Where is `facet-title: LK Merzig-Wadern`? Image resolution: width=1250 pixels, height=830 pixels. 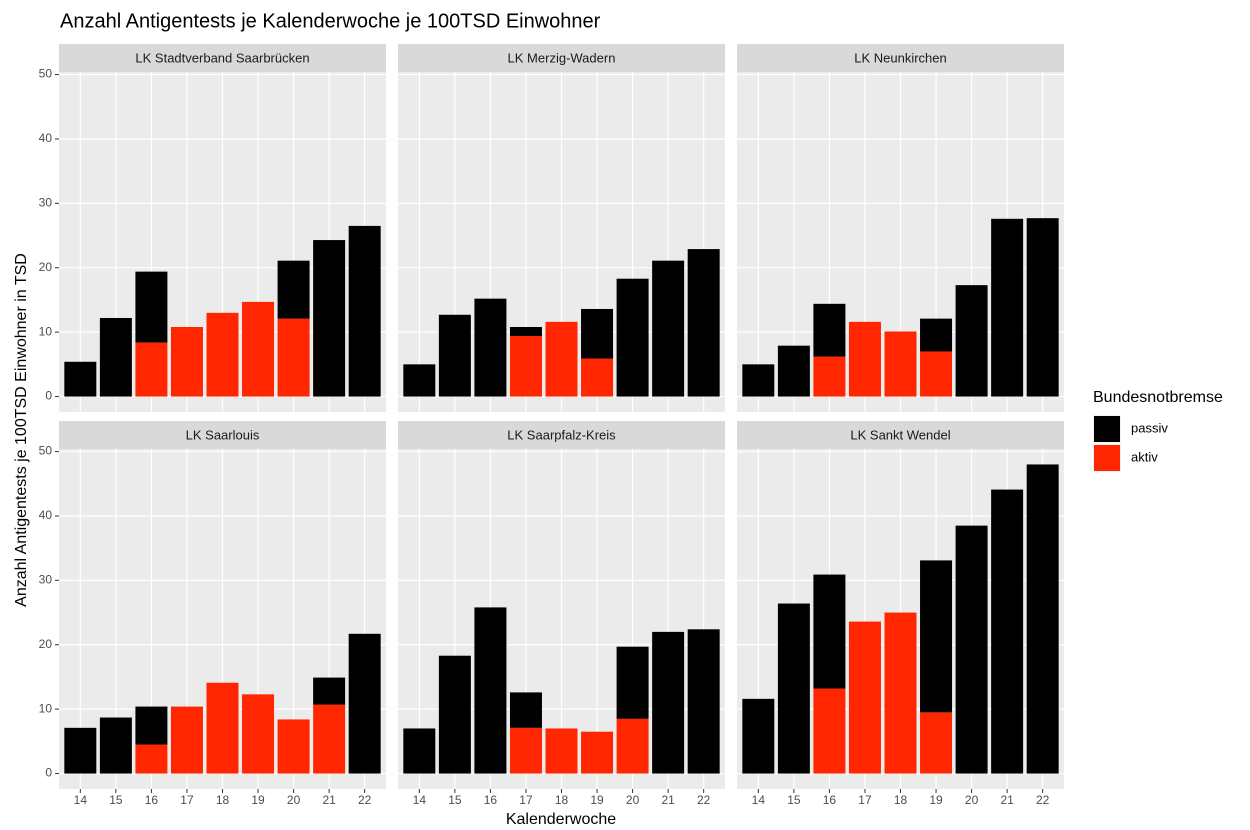
facet-title: LK Merzig-Wadern is located at coordinates (562, 57).